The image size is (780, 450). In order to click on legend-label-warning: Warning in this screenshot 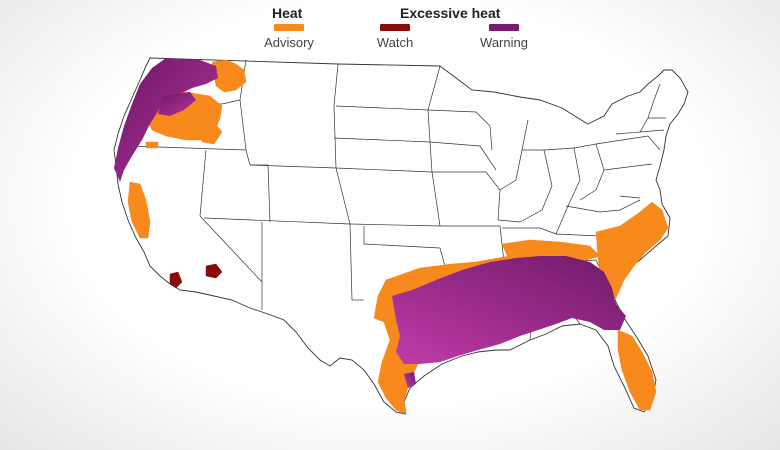, I will do `click(504, 42)`.